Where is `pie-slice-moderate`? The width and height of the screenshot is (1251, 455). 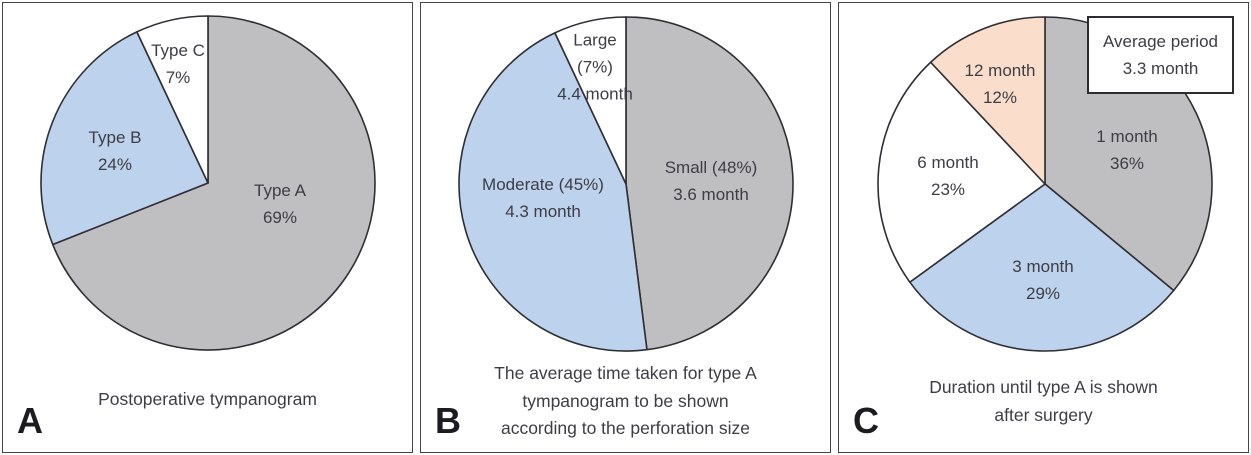
pie-slice-moderate is located at coordinates (553, 192).